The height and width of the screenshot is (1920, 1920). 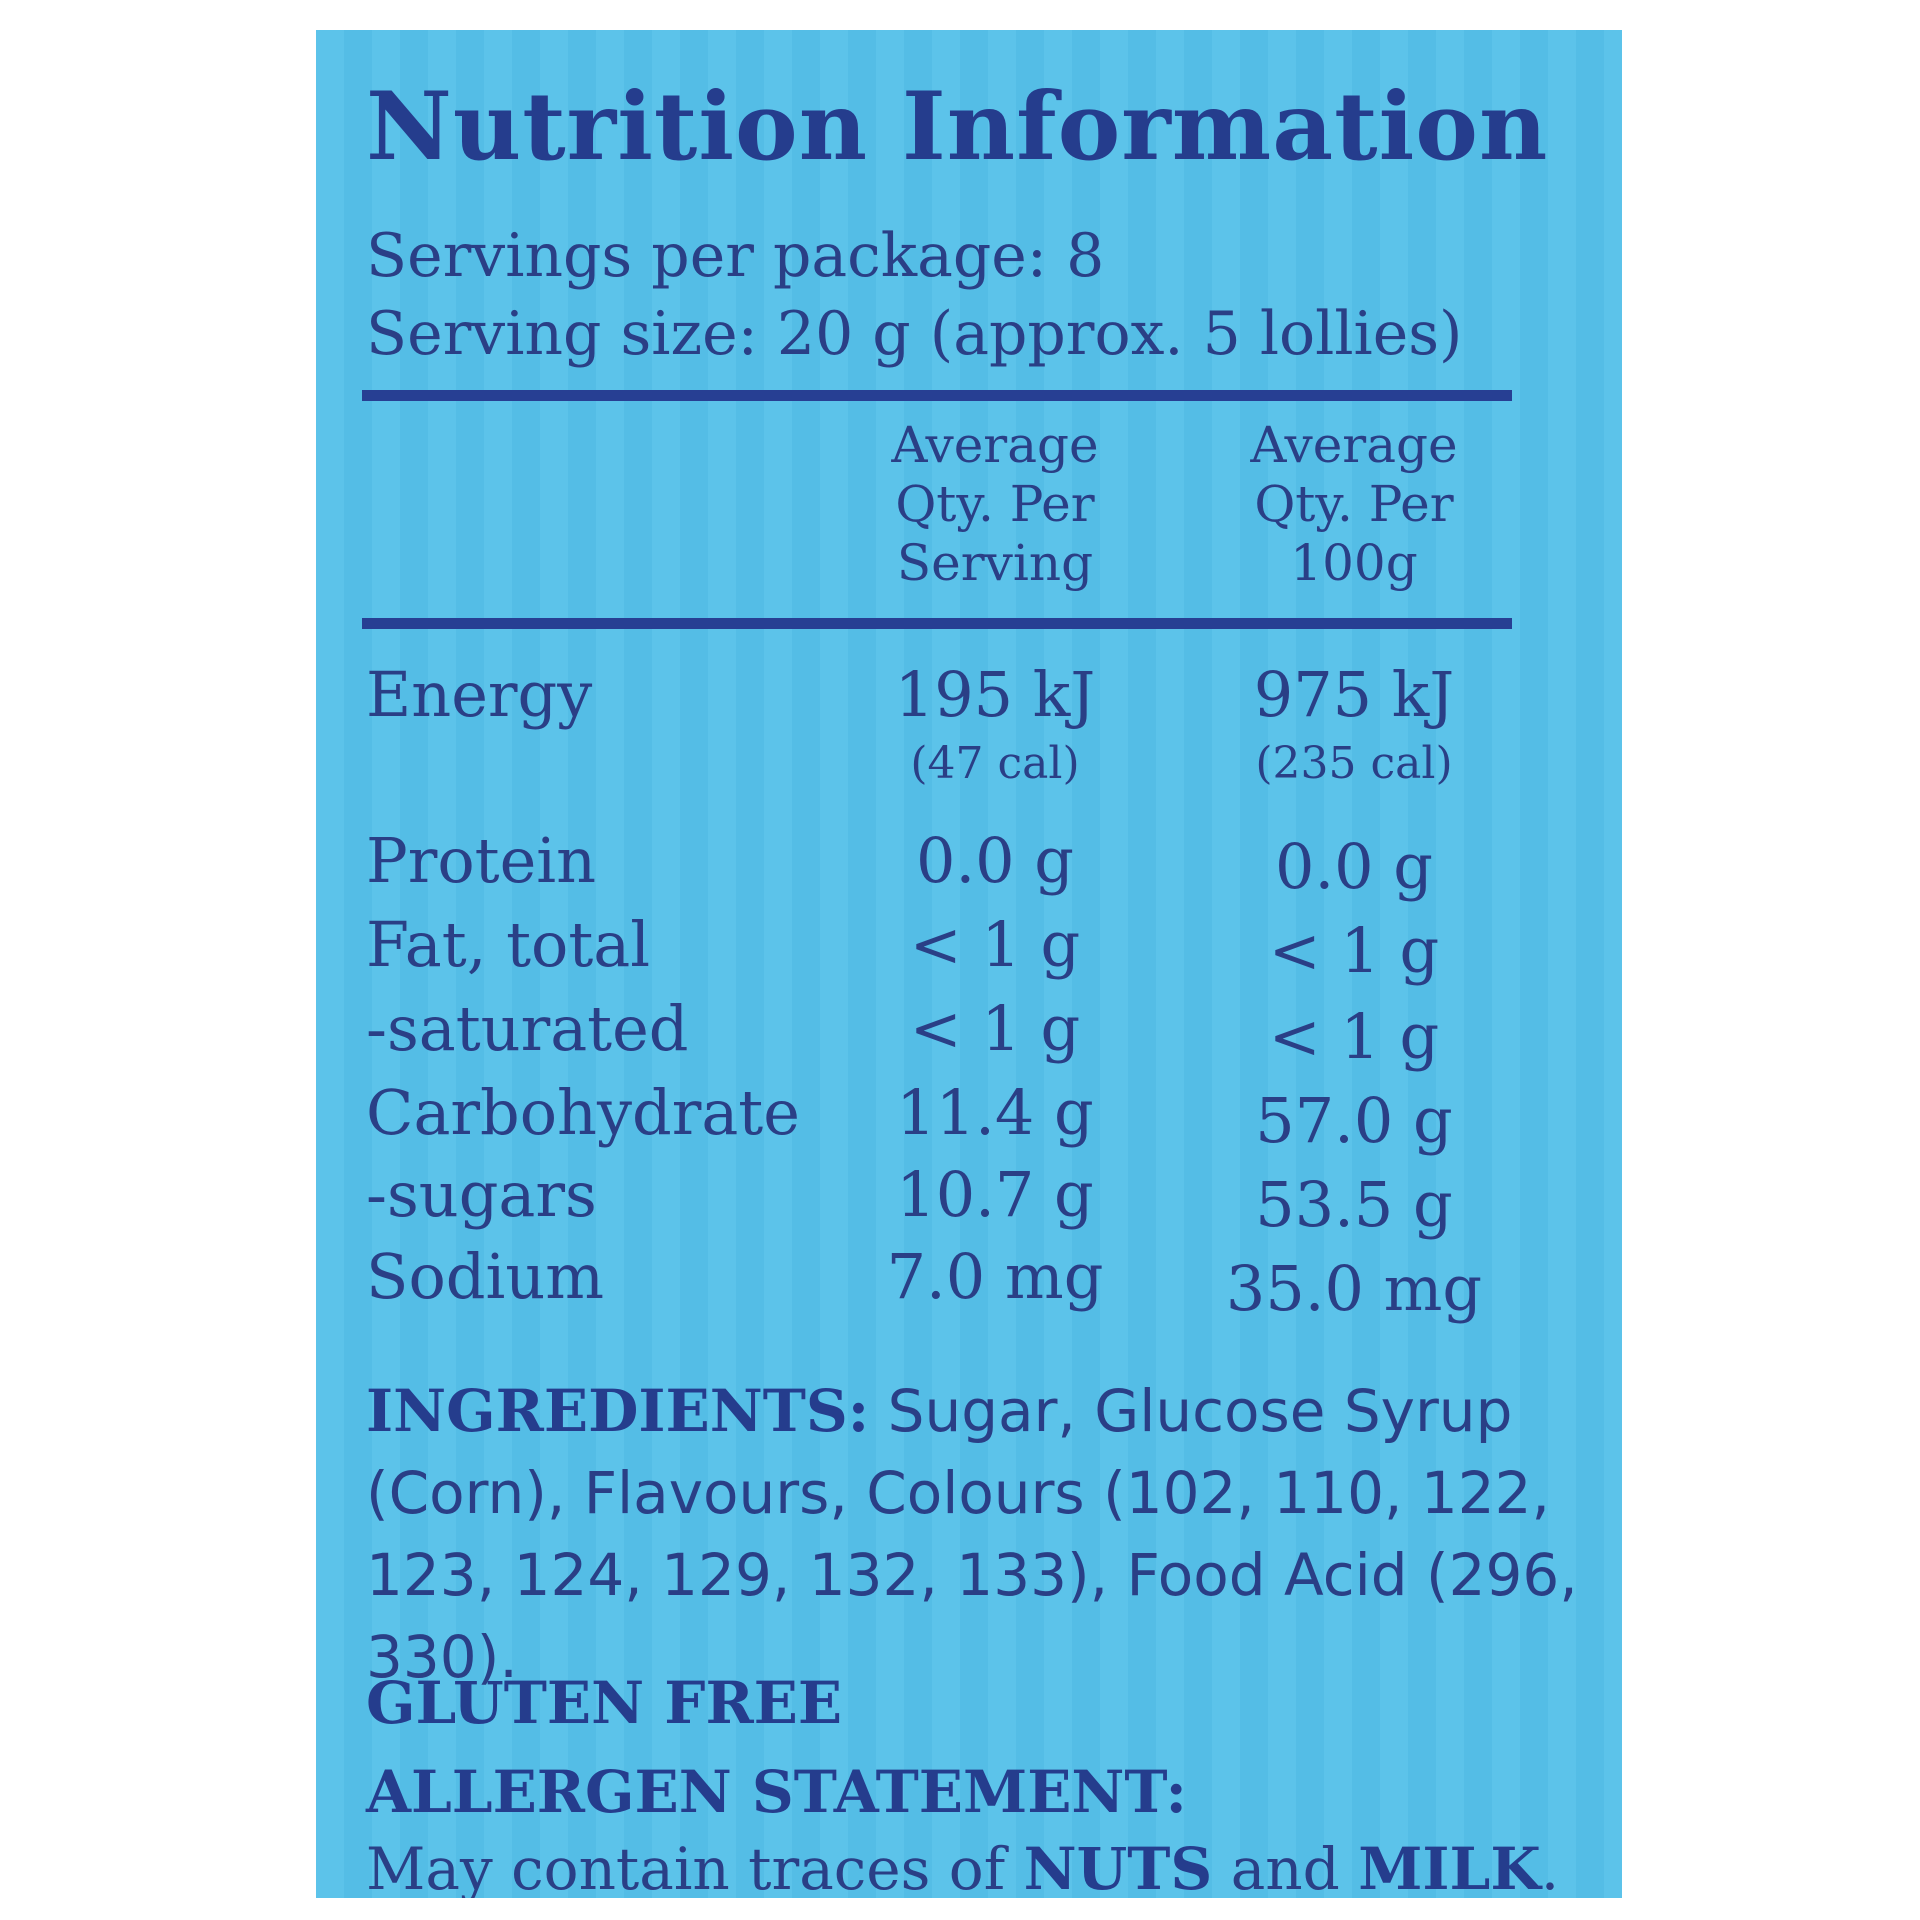 I want to click on per-serving-value: 11.4 g, so click(x=995, y=1112).